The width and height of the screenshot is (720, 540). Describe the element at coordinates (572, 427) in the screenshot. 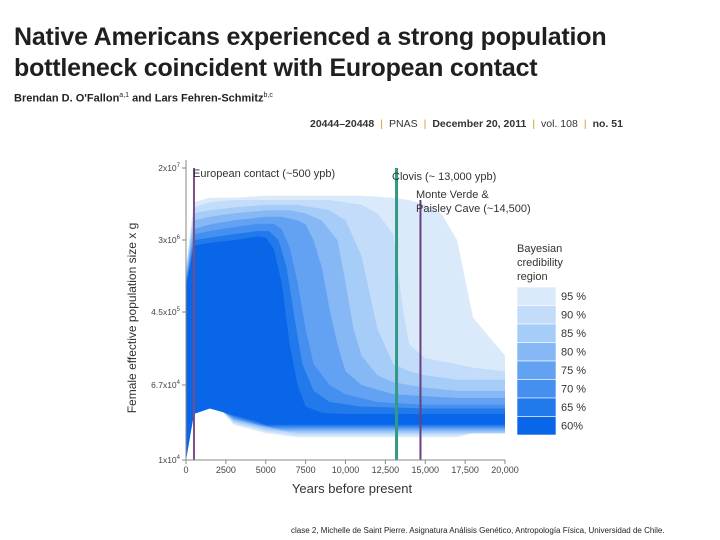

I see `legend-label: 60%` at that location.